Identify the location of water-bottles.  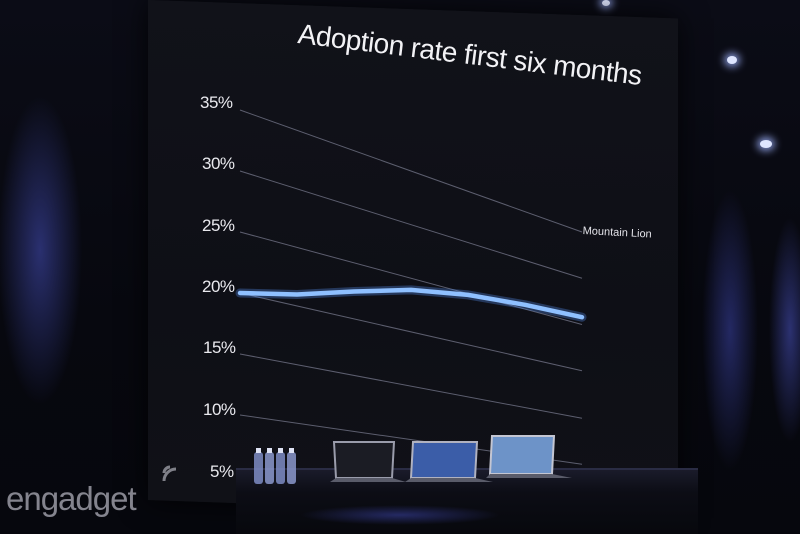
(277, 466).